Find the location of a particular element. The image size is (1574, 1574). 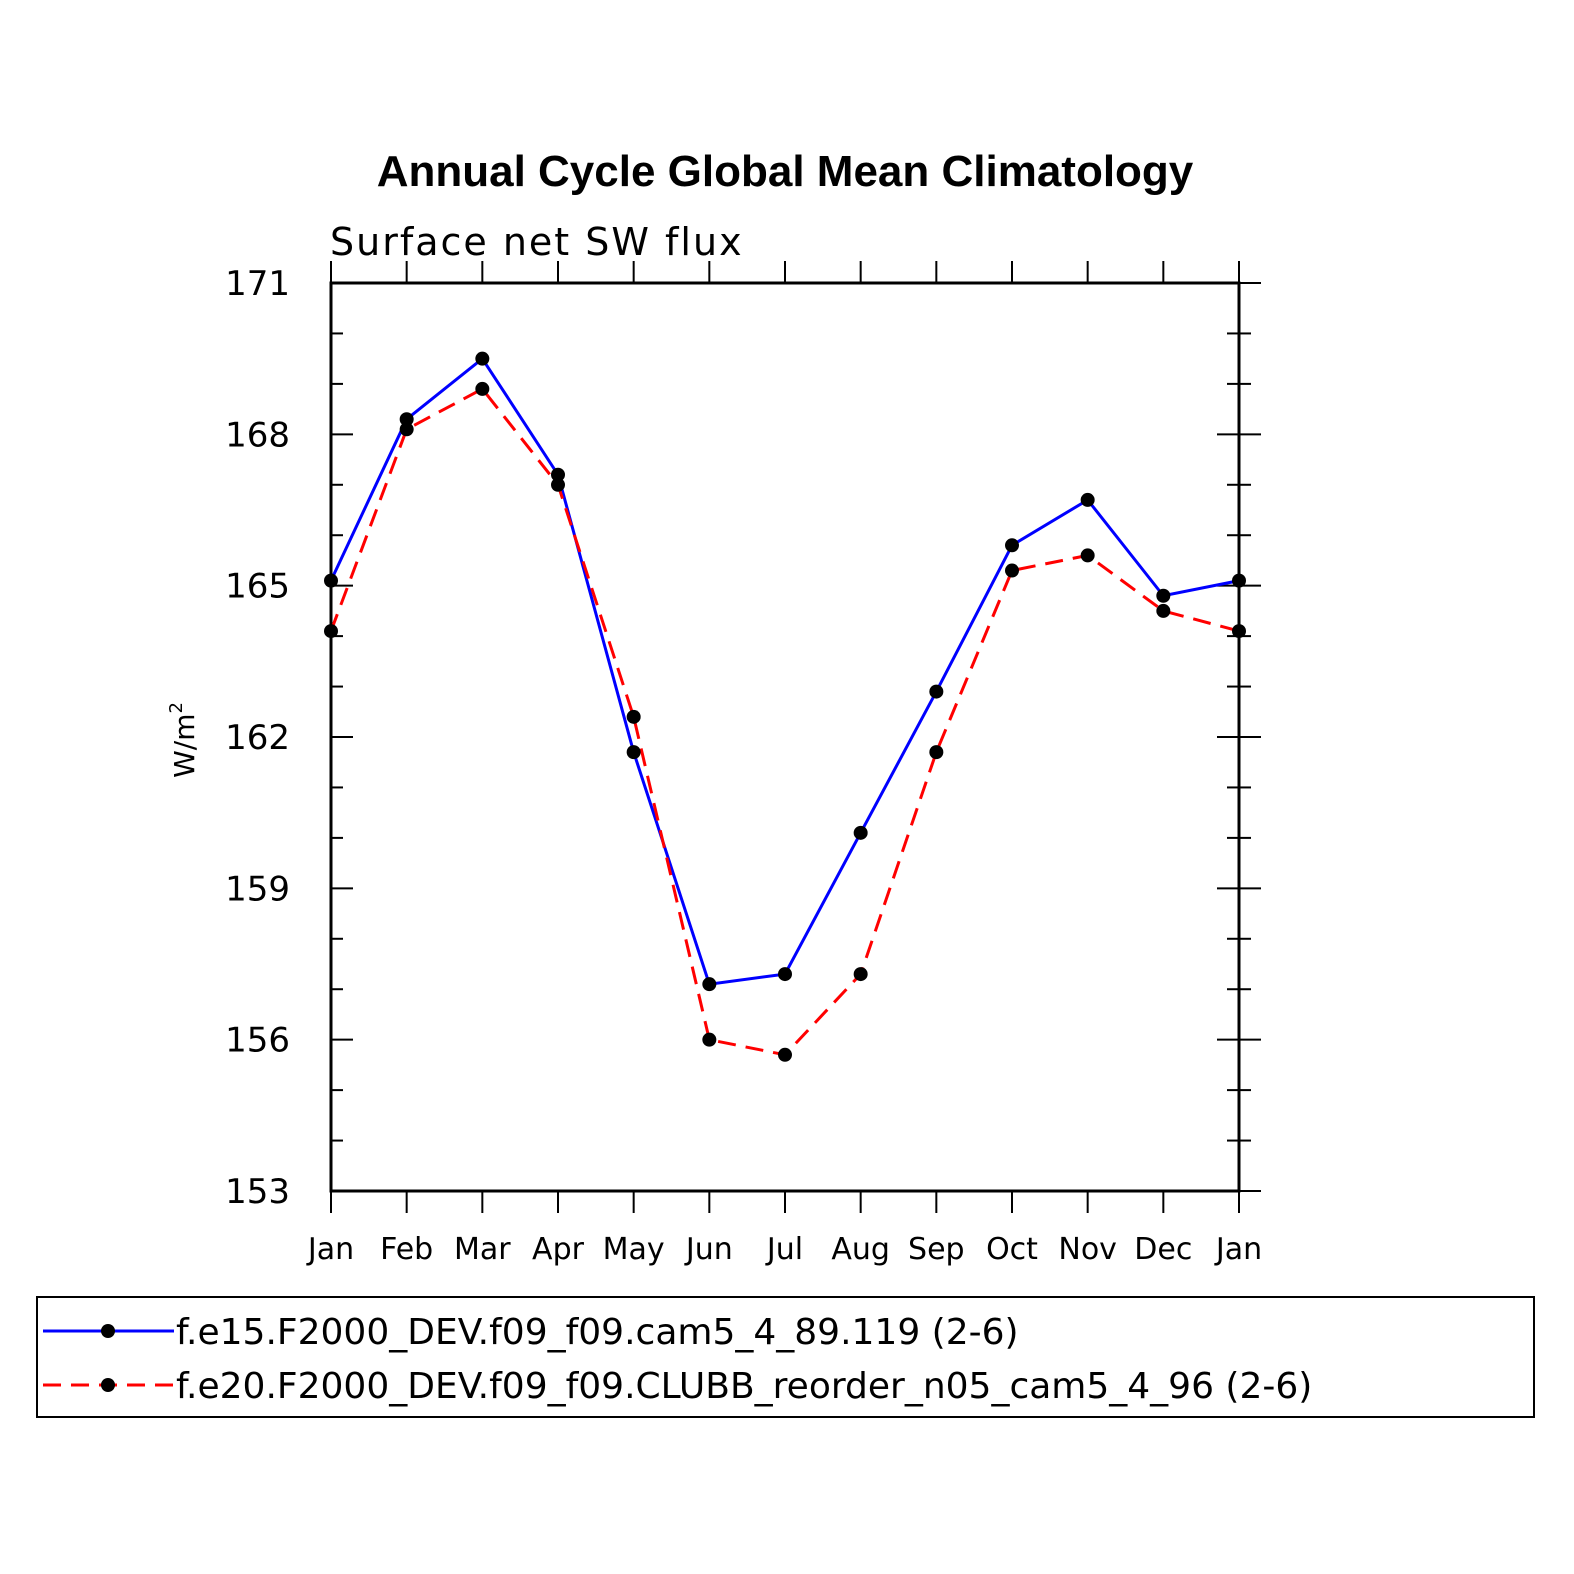

x-tick-label: Nov is located at coordinates (1087, 1249).